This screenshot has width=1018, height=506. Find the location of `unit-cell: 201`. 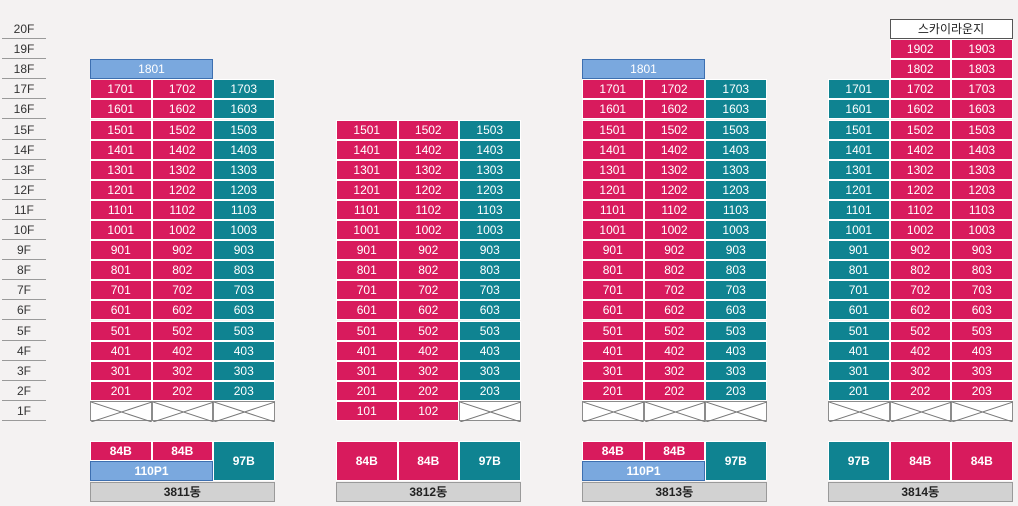

unit-cell: 201 is located at coordinates (613, 390).